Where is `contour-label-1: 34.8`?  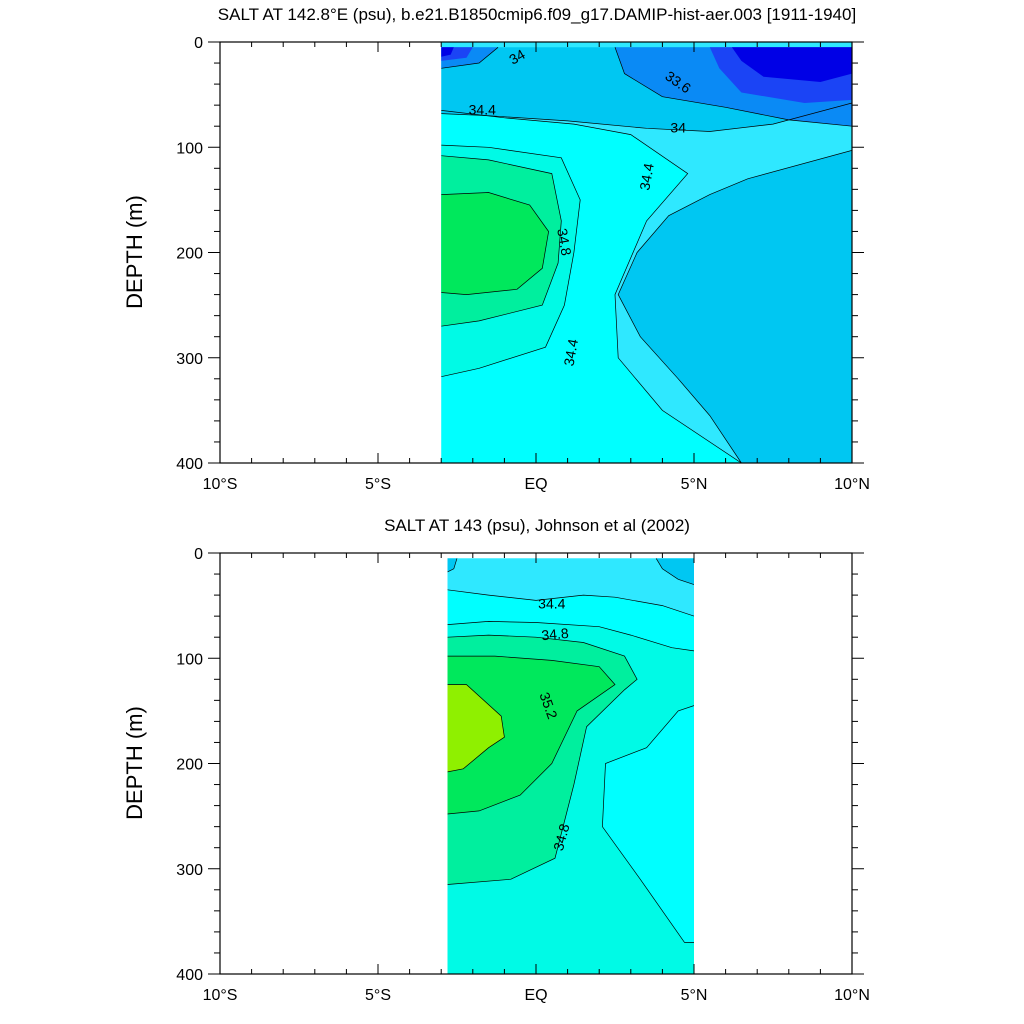 contour-label-1: 34.8 is located at coordinates (555, 634).